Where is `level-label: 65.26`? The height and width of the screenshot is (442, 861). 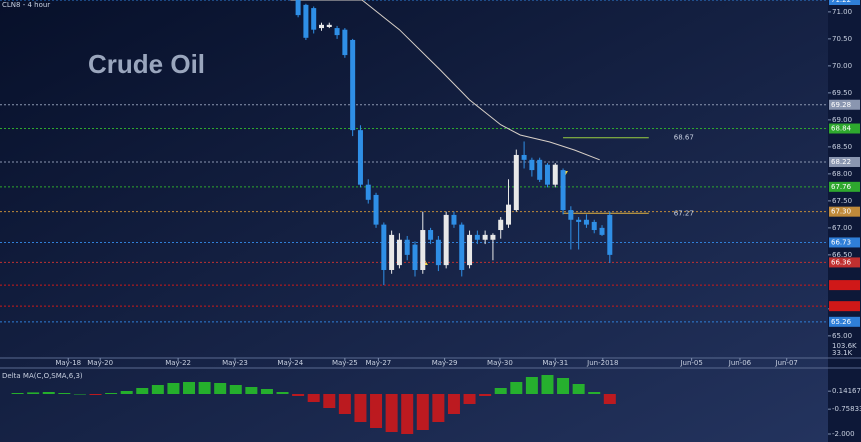 level-label: 65.26 is located at coordinates (841, 322).